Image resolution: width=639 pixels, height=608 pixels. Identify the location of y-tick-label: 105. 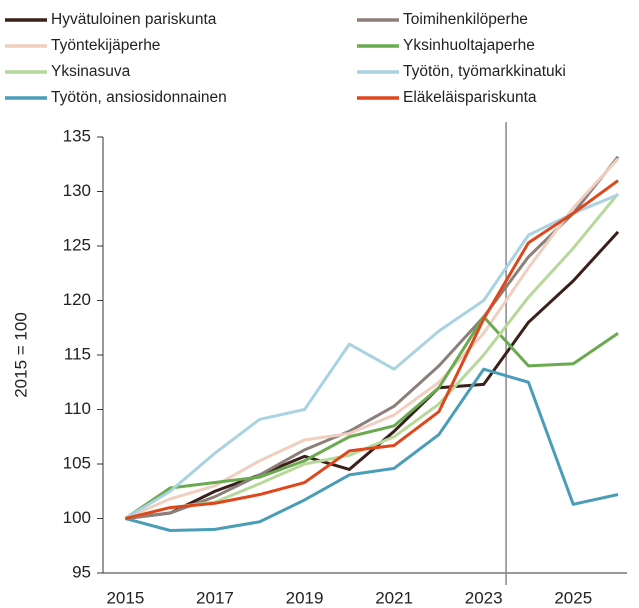
(77, 462).